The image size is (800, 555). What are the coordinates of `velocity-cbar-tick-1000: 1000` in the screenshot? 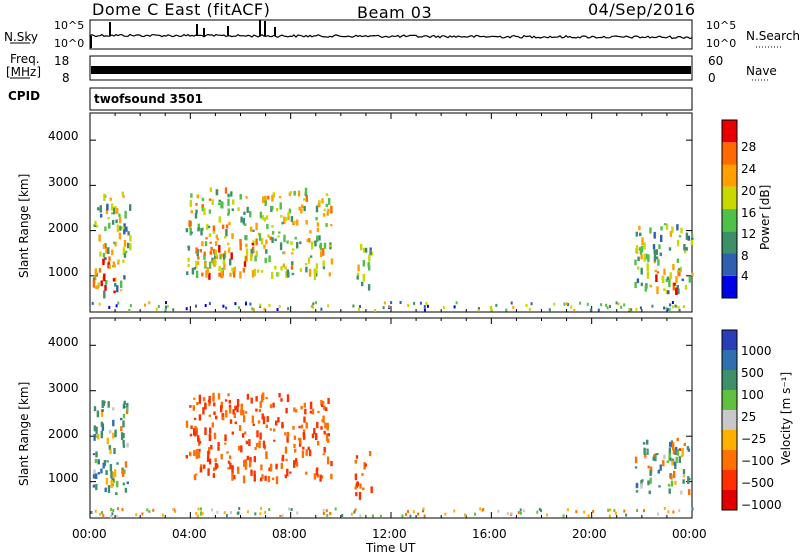 It's located at (756, 351).